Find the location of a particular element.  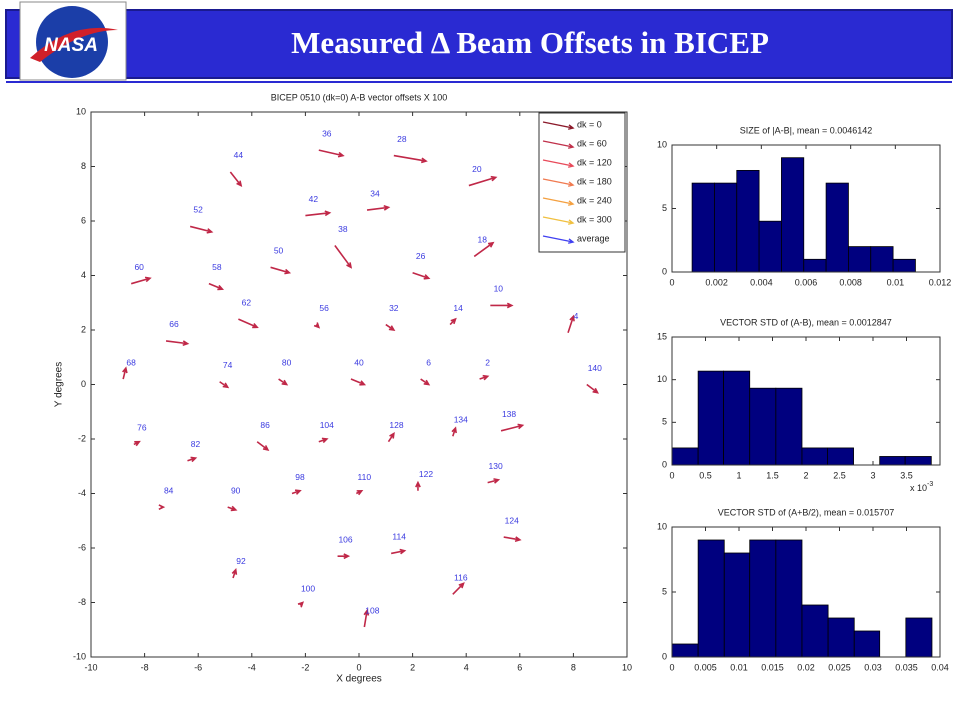

pixel-label: 32 is located at coordinates (394, 308).